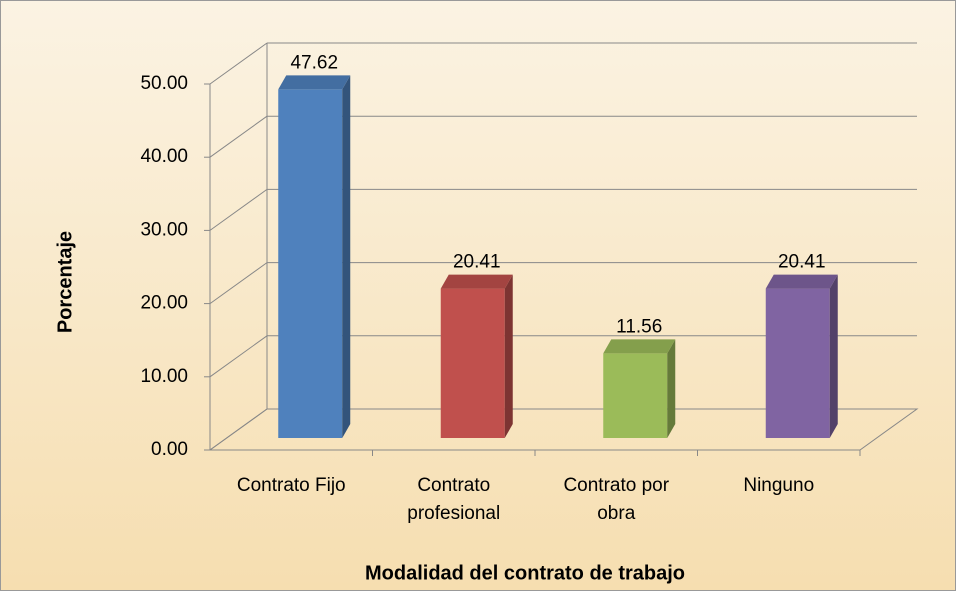  Describe the element at coordinates (453, 513) in the screenshot. I see `x-tick-label: profesional` at that location.